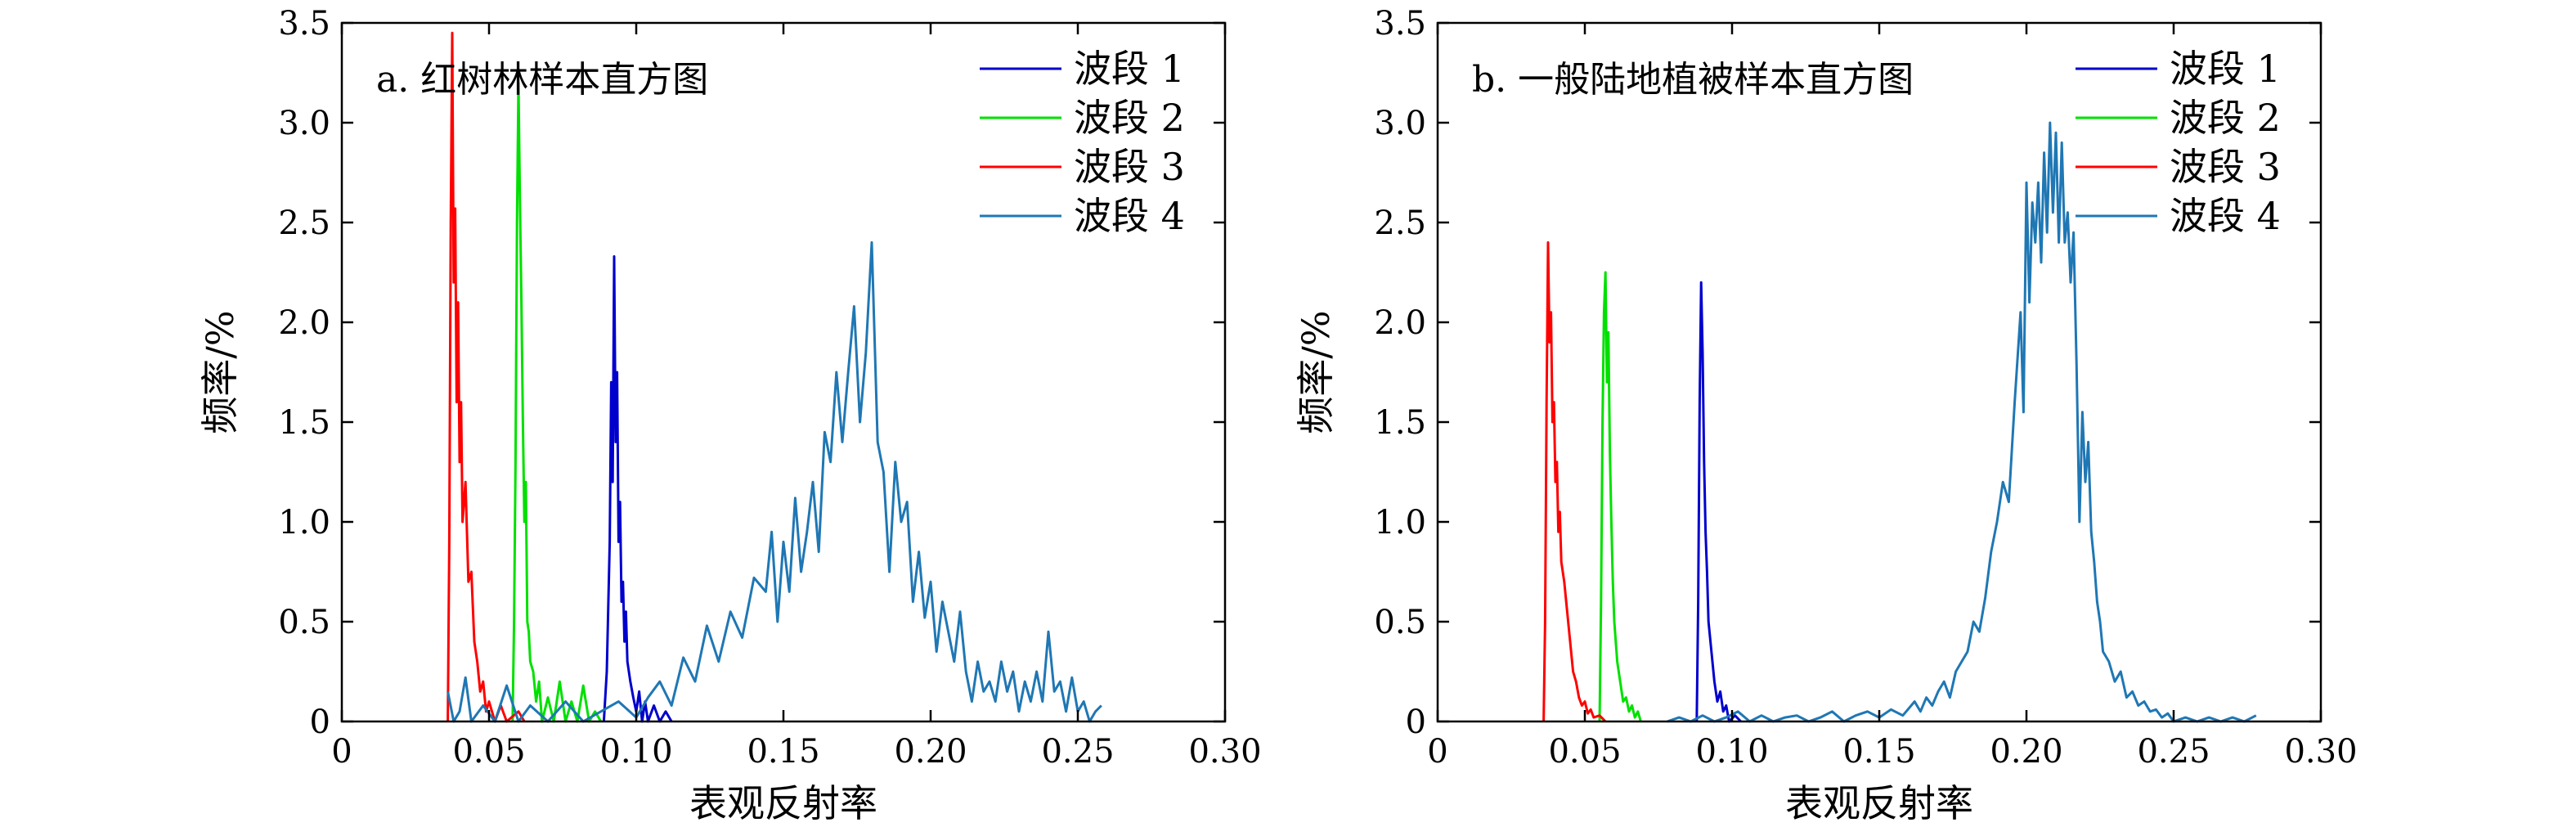 The image size is (2576, 836). I want to click on chart-title: b. 一般陆地植被样本直方图, so click(1693, 80).